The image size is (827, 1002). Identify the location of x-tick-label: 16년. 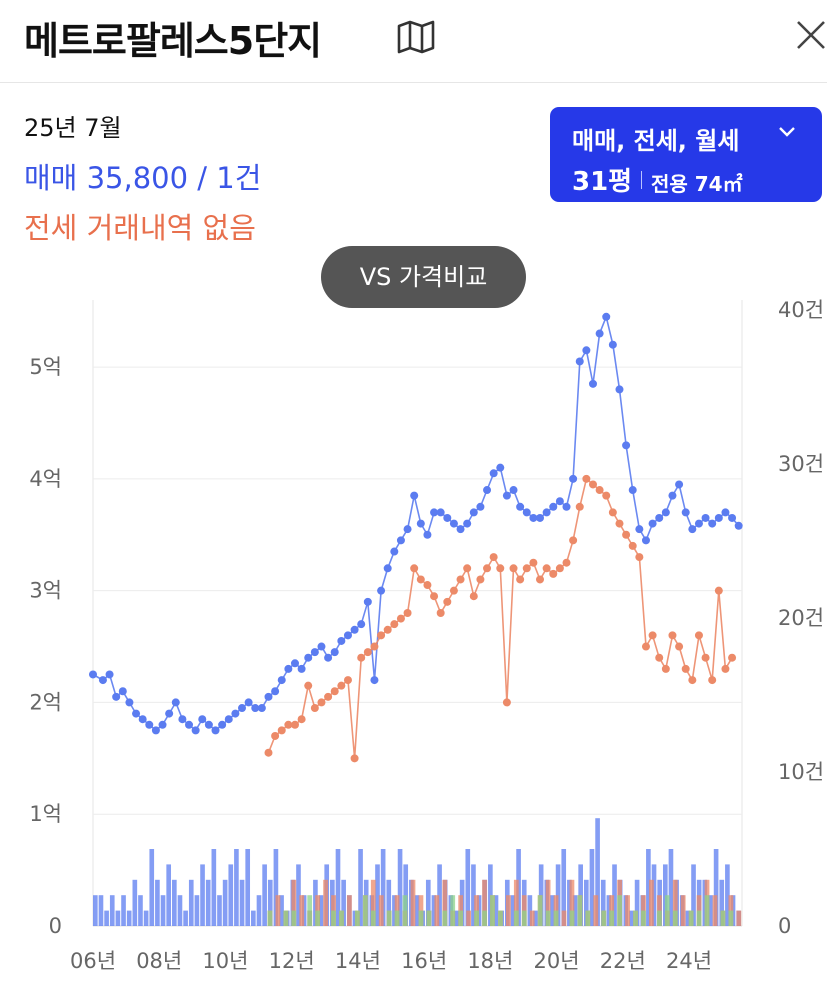
(424, 961).